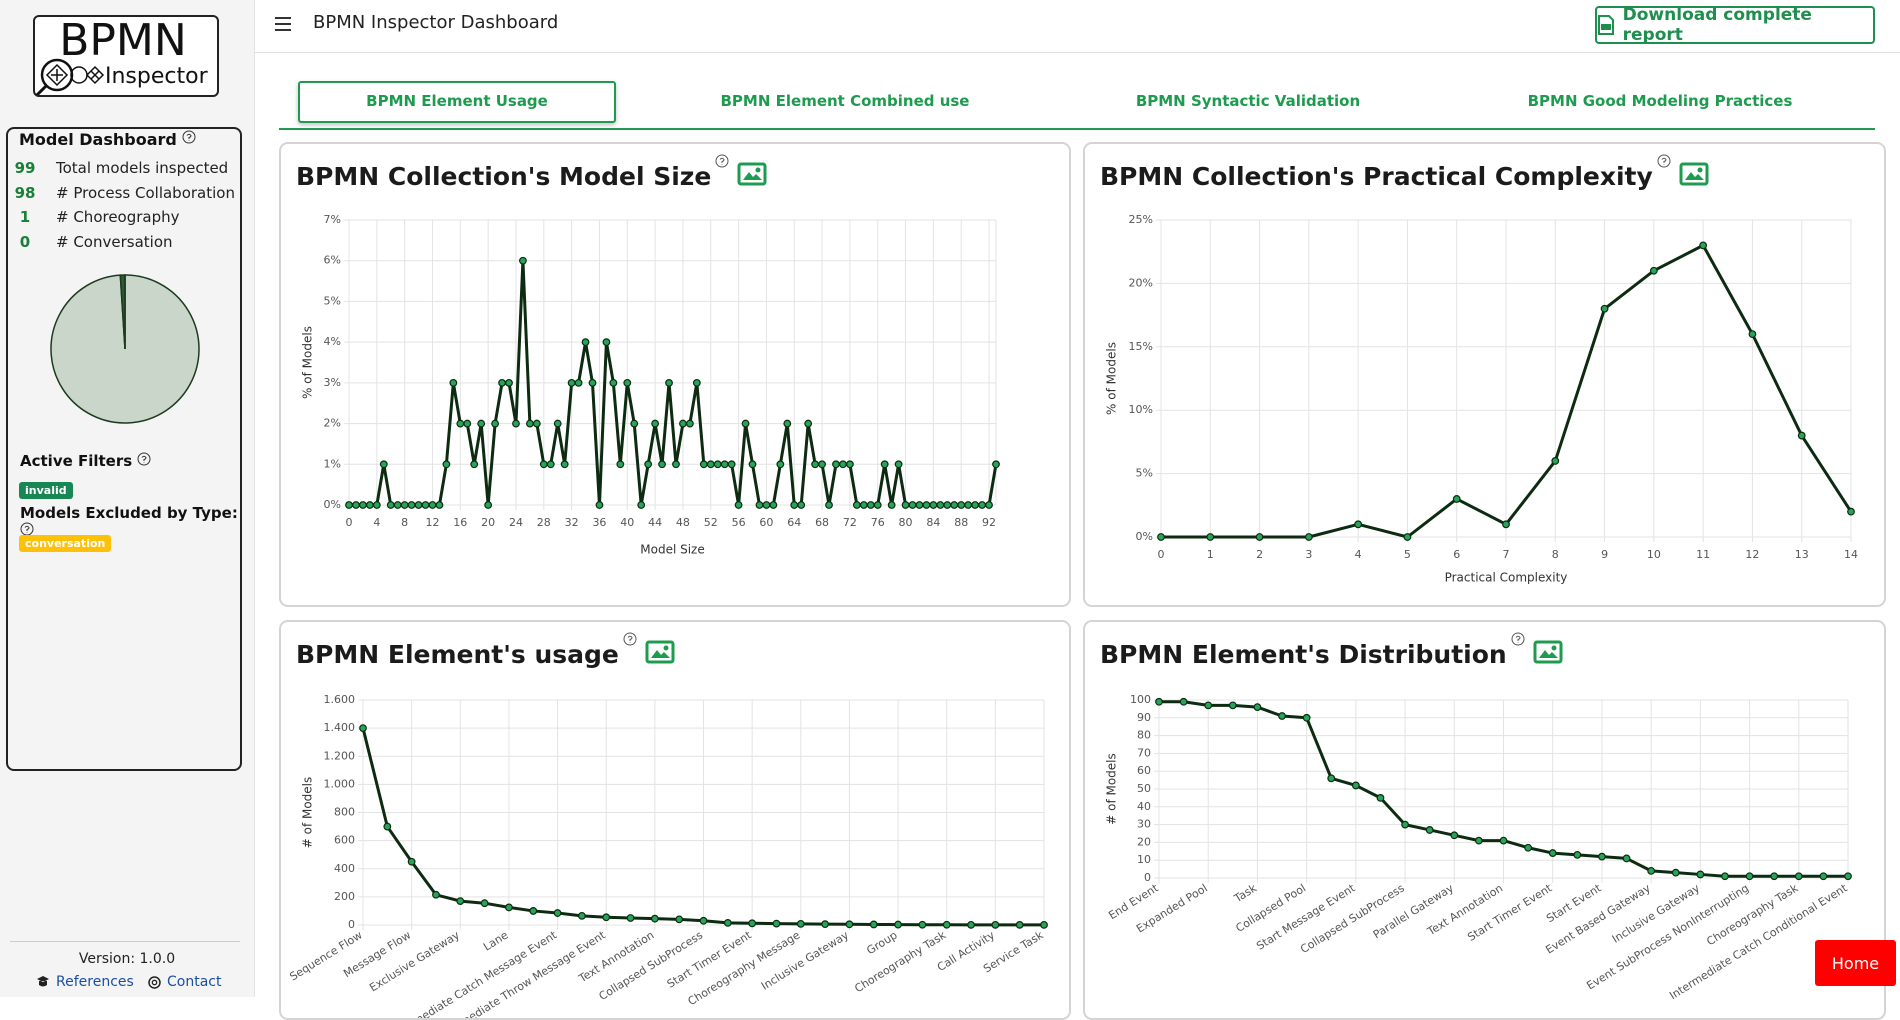 The height and width of the screenshot is (1020, 1900). Describe the element at coordinates (845, 101) in the screenshot. I see `tab: BPMN Element Combined use` at that location.